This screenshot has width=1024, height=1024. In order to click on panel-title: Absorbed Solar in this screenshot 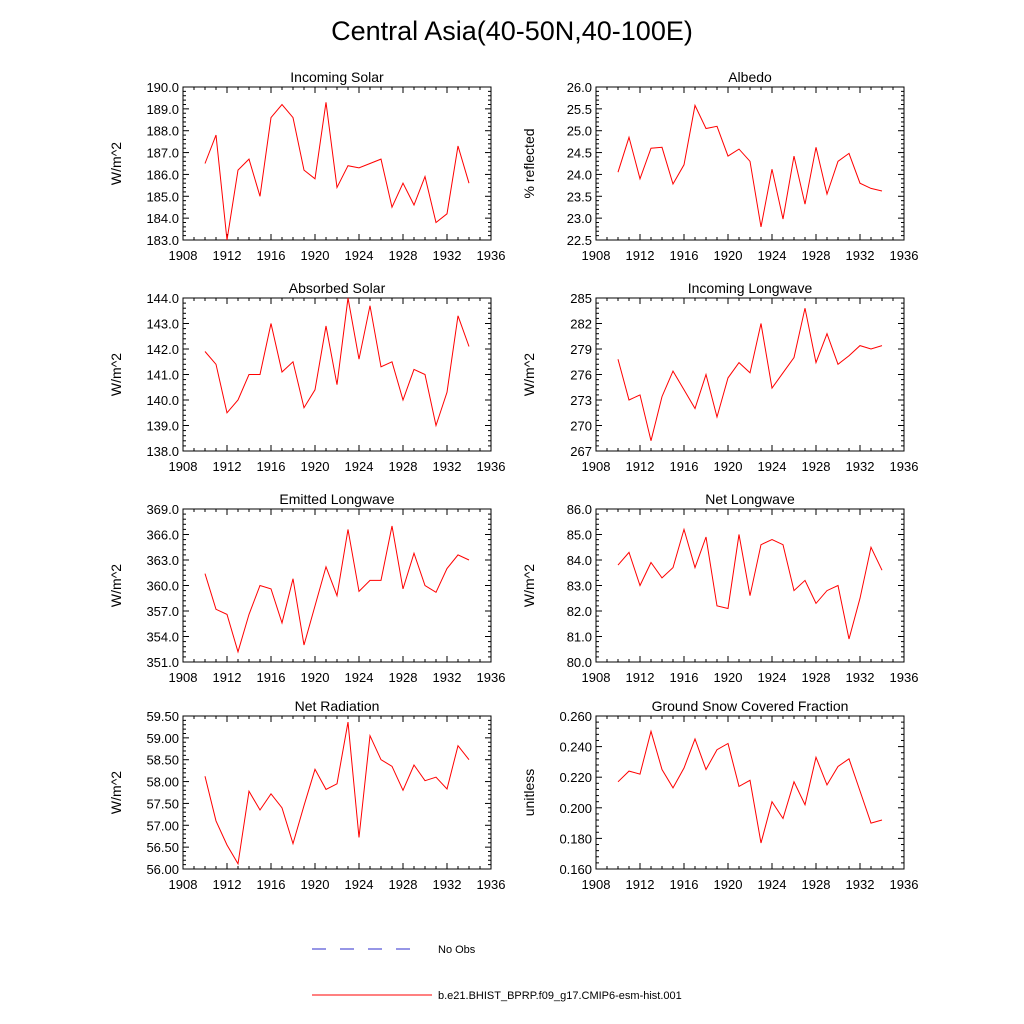, I will do `click(337, 288)`.